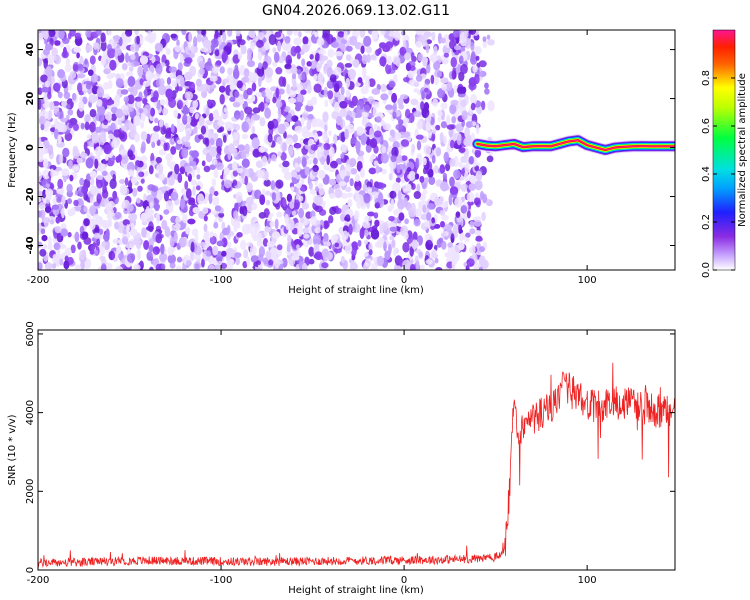  Describe the element at coordinates (356, 290) in the screenshot. I see `spectrogram-x-axis-label: Height of straight line (km)` at that location.